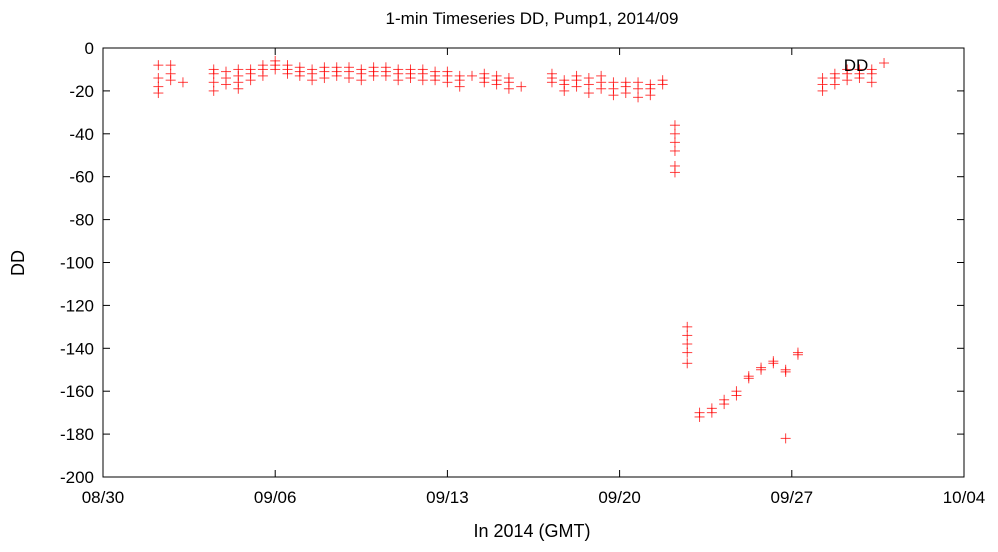 This screenshot has width=998, height=552. I want to click on x-tick-label: 10/04, so click(964, 497).